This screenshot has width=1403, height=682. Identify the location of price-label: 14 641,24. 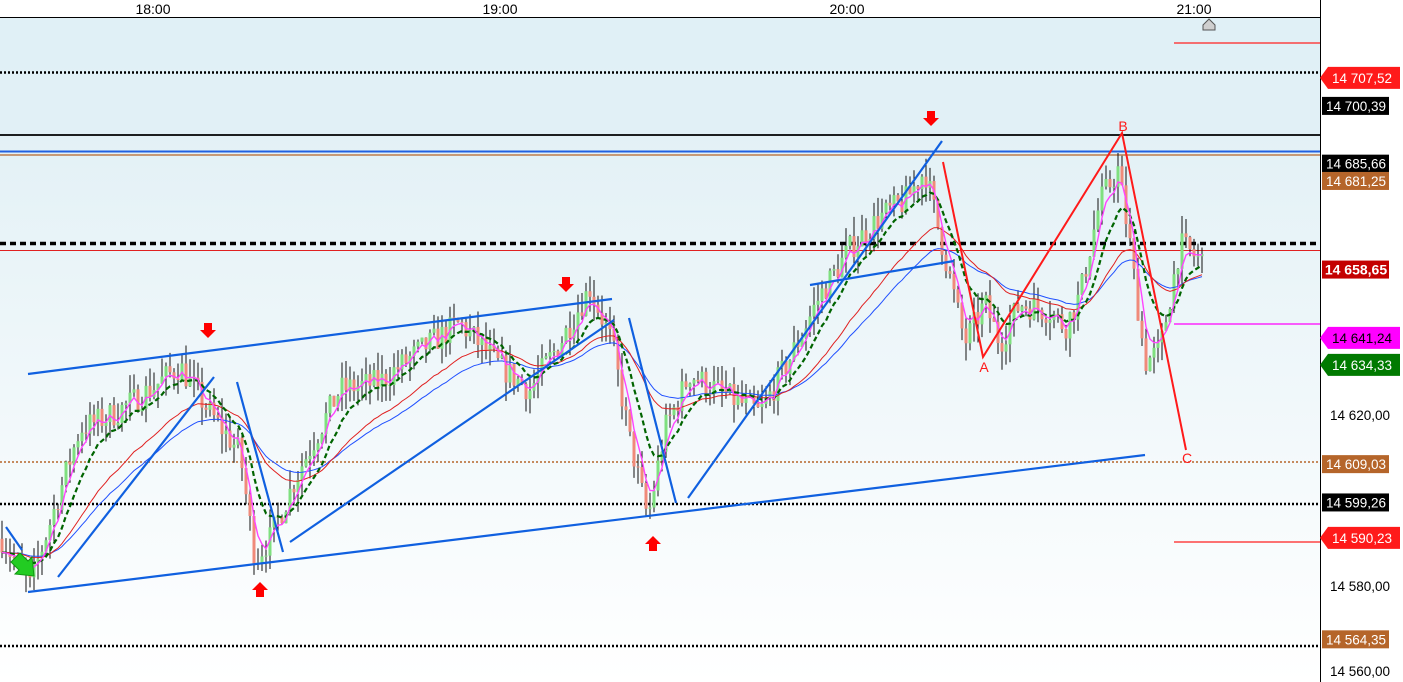
(1360, 337).